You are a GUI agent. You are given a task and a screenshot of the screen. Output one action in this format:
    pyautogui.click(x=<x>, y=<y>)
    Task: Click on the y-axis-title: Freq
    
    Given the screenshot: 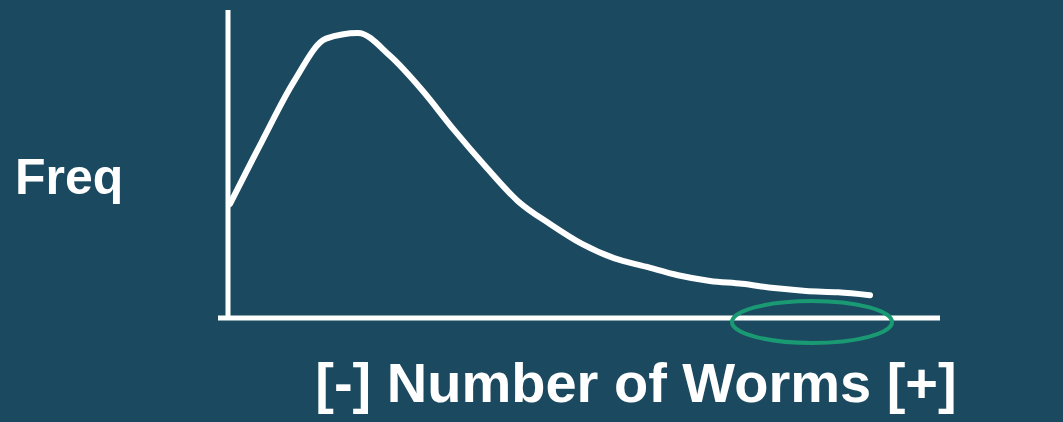 What is the action you would take?
    pyautogui.click(x=69, y=177)
    